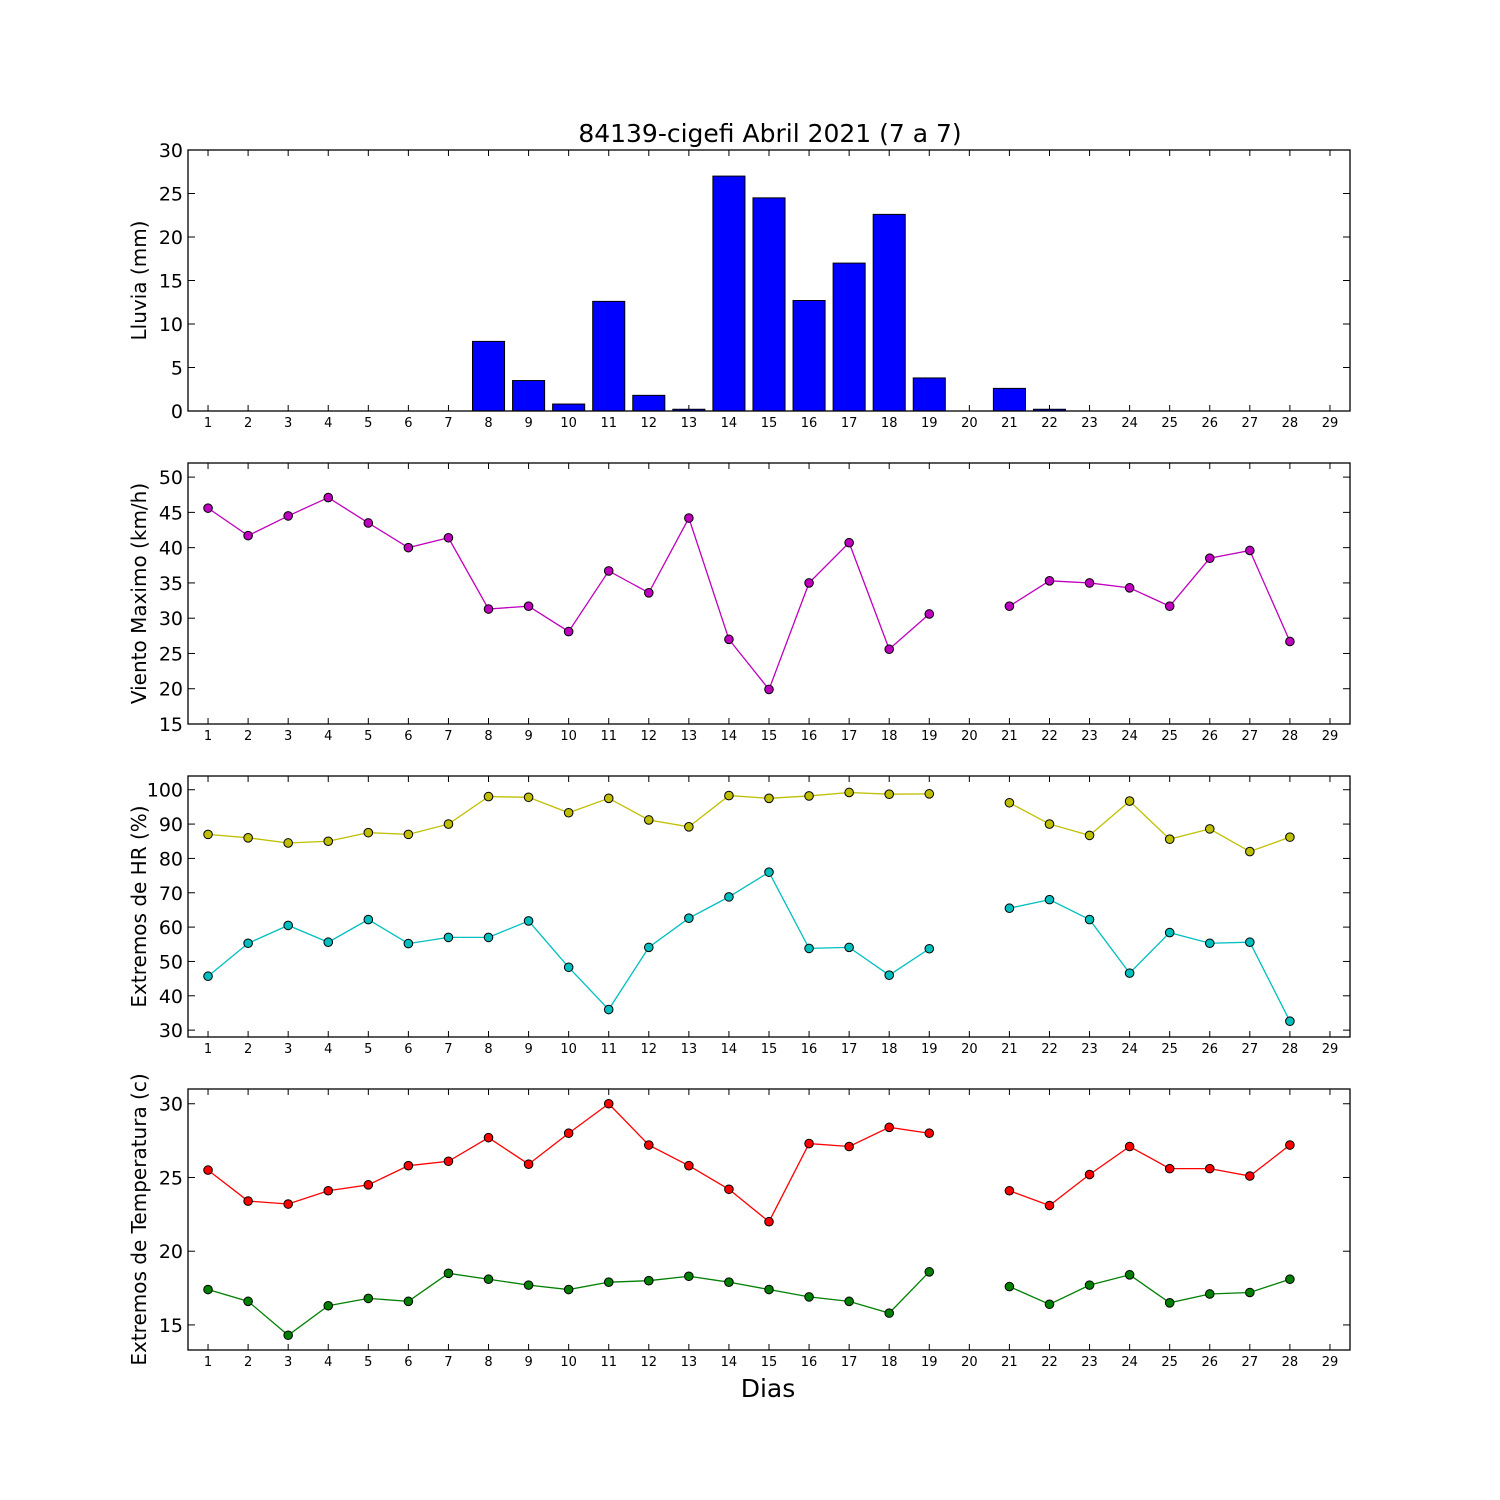 The width and height of the screenshot is (1500, 1500). I want to click on x-tick-label: 26, so click(1209, 1362).